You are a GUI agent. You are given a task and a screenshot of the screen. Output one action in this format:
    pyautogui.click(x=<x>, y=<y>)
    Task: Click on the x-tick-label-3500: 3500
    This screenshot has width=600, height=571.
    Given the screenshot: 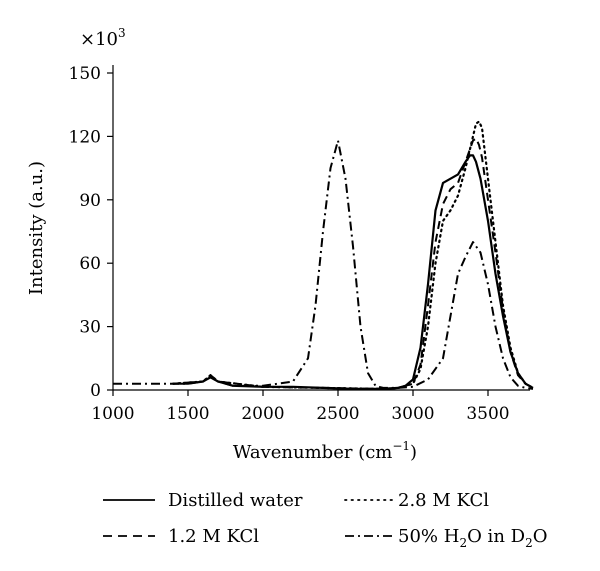 What is the action you would take?
    pyautogui.click(x=487, y=414)
    